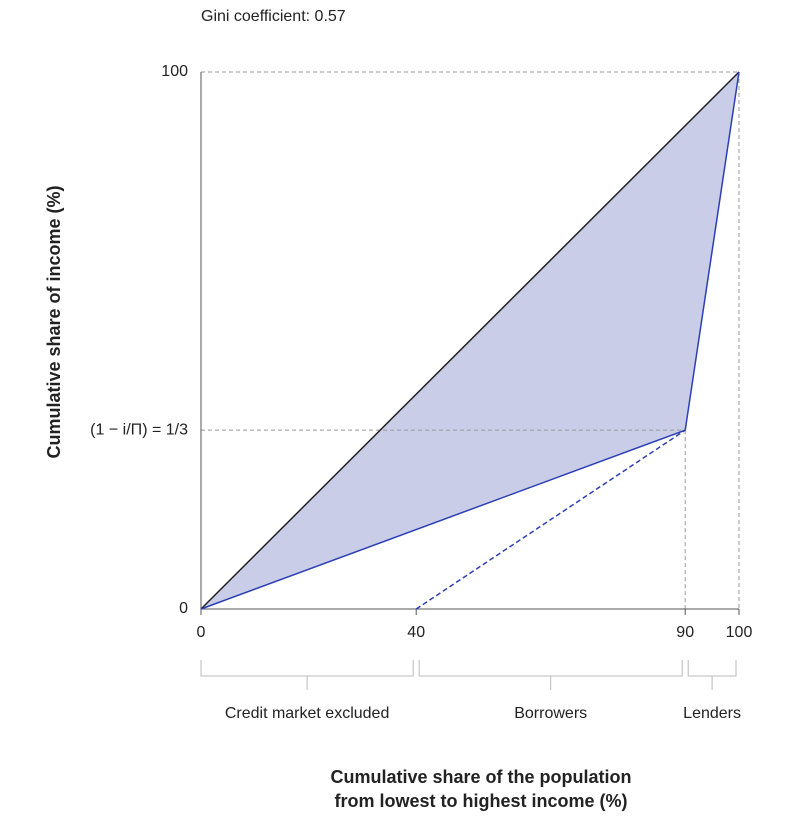 The width and height of the screenshot is (810, 824). I want to click on group-label: Credit market excluded, so click(307, 713).